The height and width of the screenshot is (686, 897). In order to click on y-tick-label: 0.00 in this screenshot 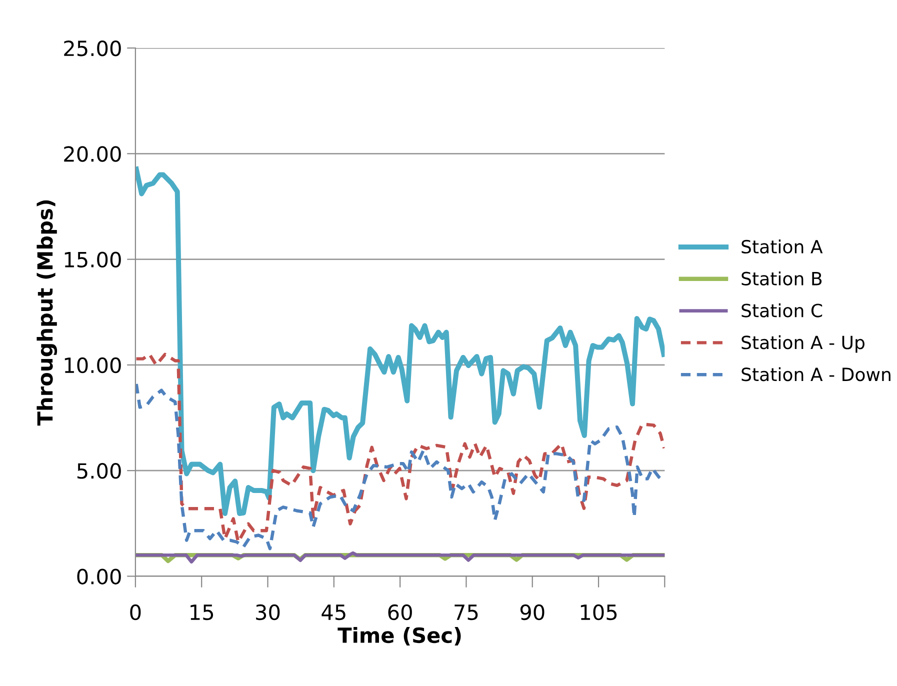, I will do `click(99, 576)`.